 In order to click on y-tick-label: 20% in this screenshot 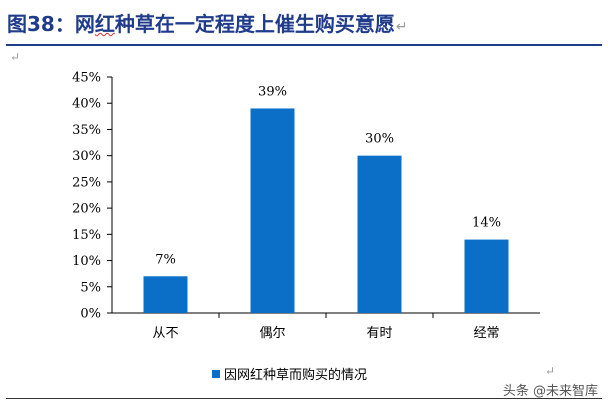, I will do `click(86, 209)`.